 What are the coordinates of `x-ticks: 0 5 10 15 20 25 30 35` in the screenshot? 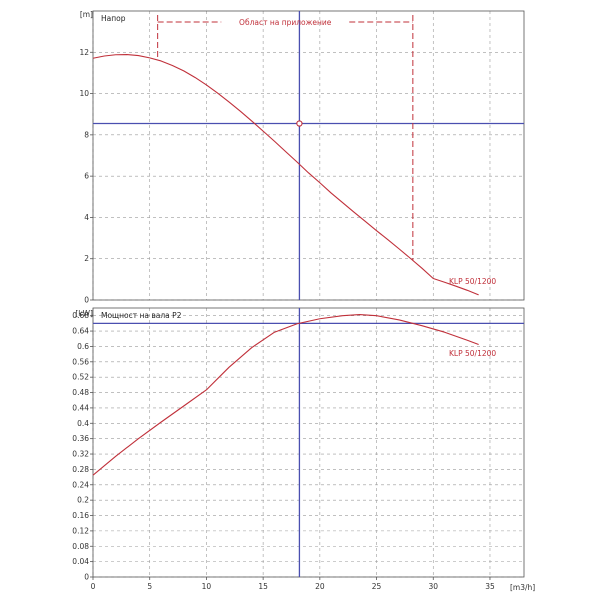 It's located at (293, 584).